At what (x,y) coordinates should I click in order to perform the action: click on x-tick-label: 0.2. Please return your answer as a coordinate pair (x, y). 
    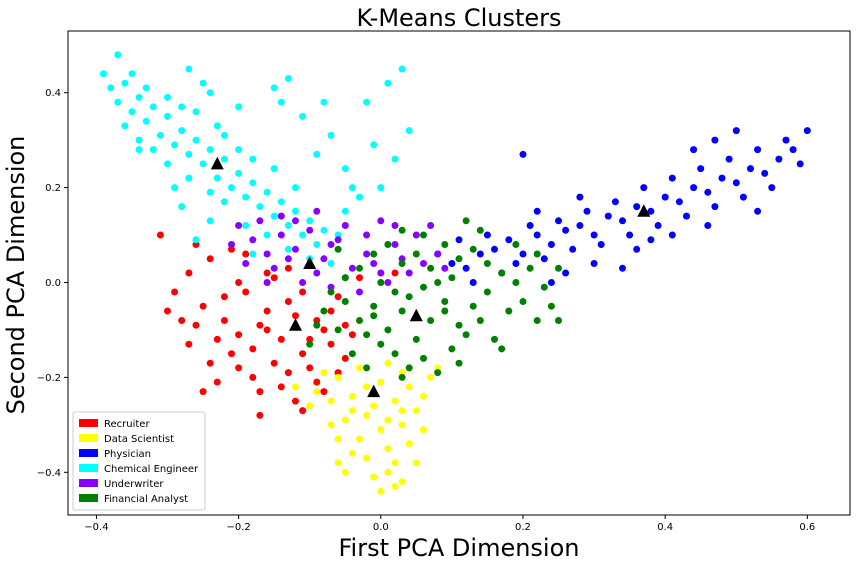
    Looking at the image, I should click on (523, 527).